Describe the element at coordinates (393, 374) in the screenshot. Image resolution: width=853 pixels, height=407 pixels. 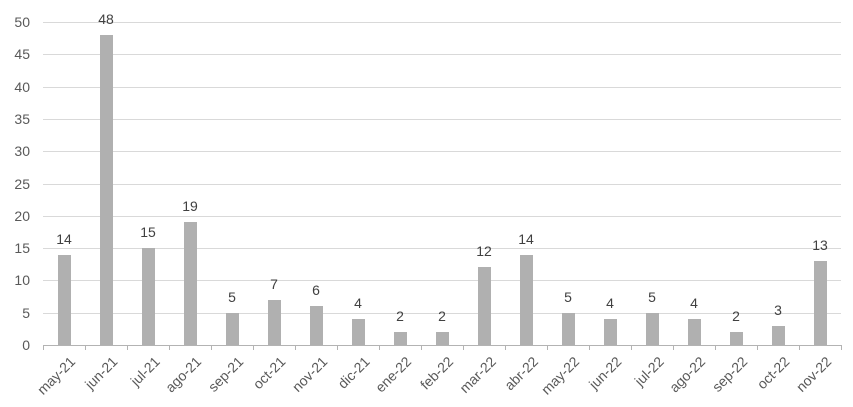
I see `x-axis-tick-label: ene-22` at that location.